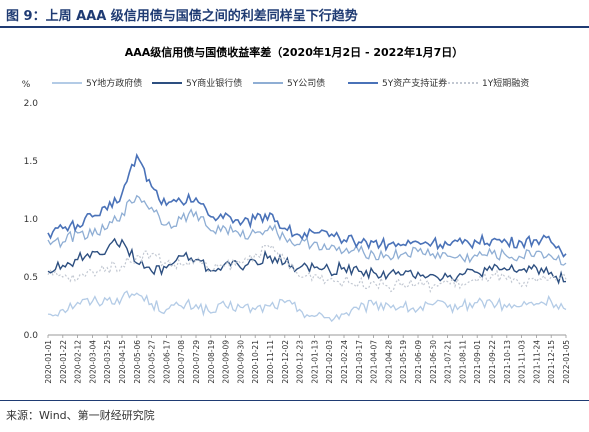 Image resolution: width=589 pixels, height=432 pixels. What do you see at coordinates (477, 362) in the screenshot?
I see `x-tick-label: 2021-09-01` at bounding box center [477, 362].